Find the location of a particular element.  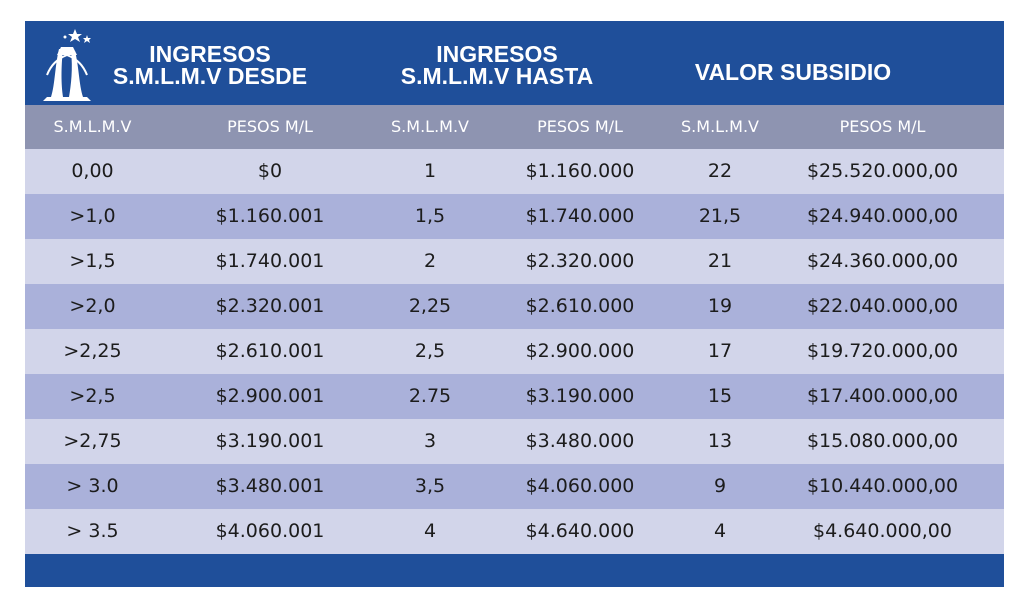

cell-smlmv-subsidio: 22 is located at coordinates (720, 171).